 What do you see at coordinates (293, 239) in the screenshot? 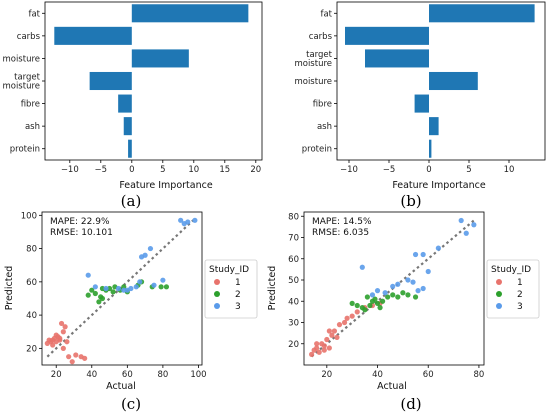
I see `y-tick-label: 70` at bounding box center [293, 239].